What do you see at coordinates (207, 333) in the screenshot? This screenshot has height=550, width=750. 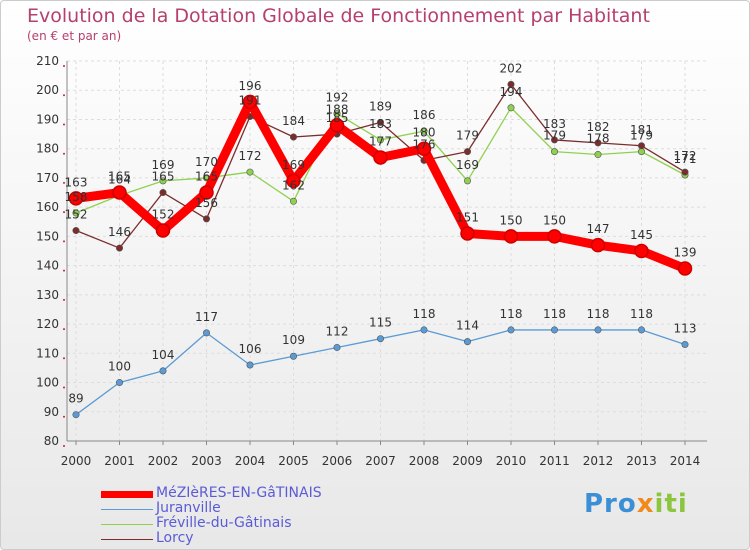 I see `point-juranville-2003` at bounding box center [207, 333].